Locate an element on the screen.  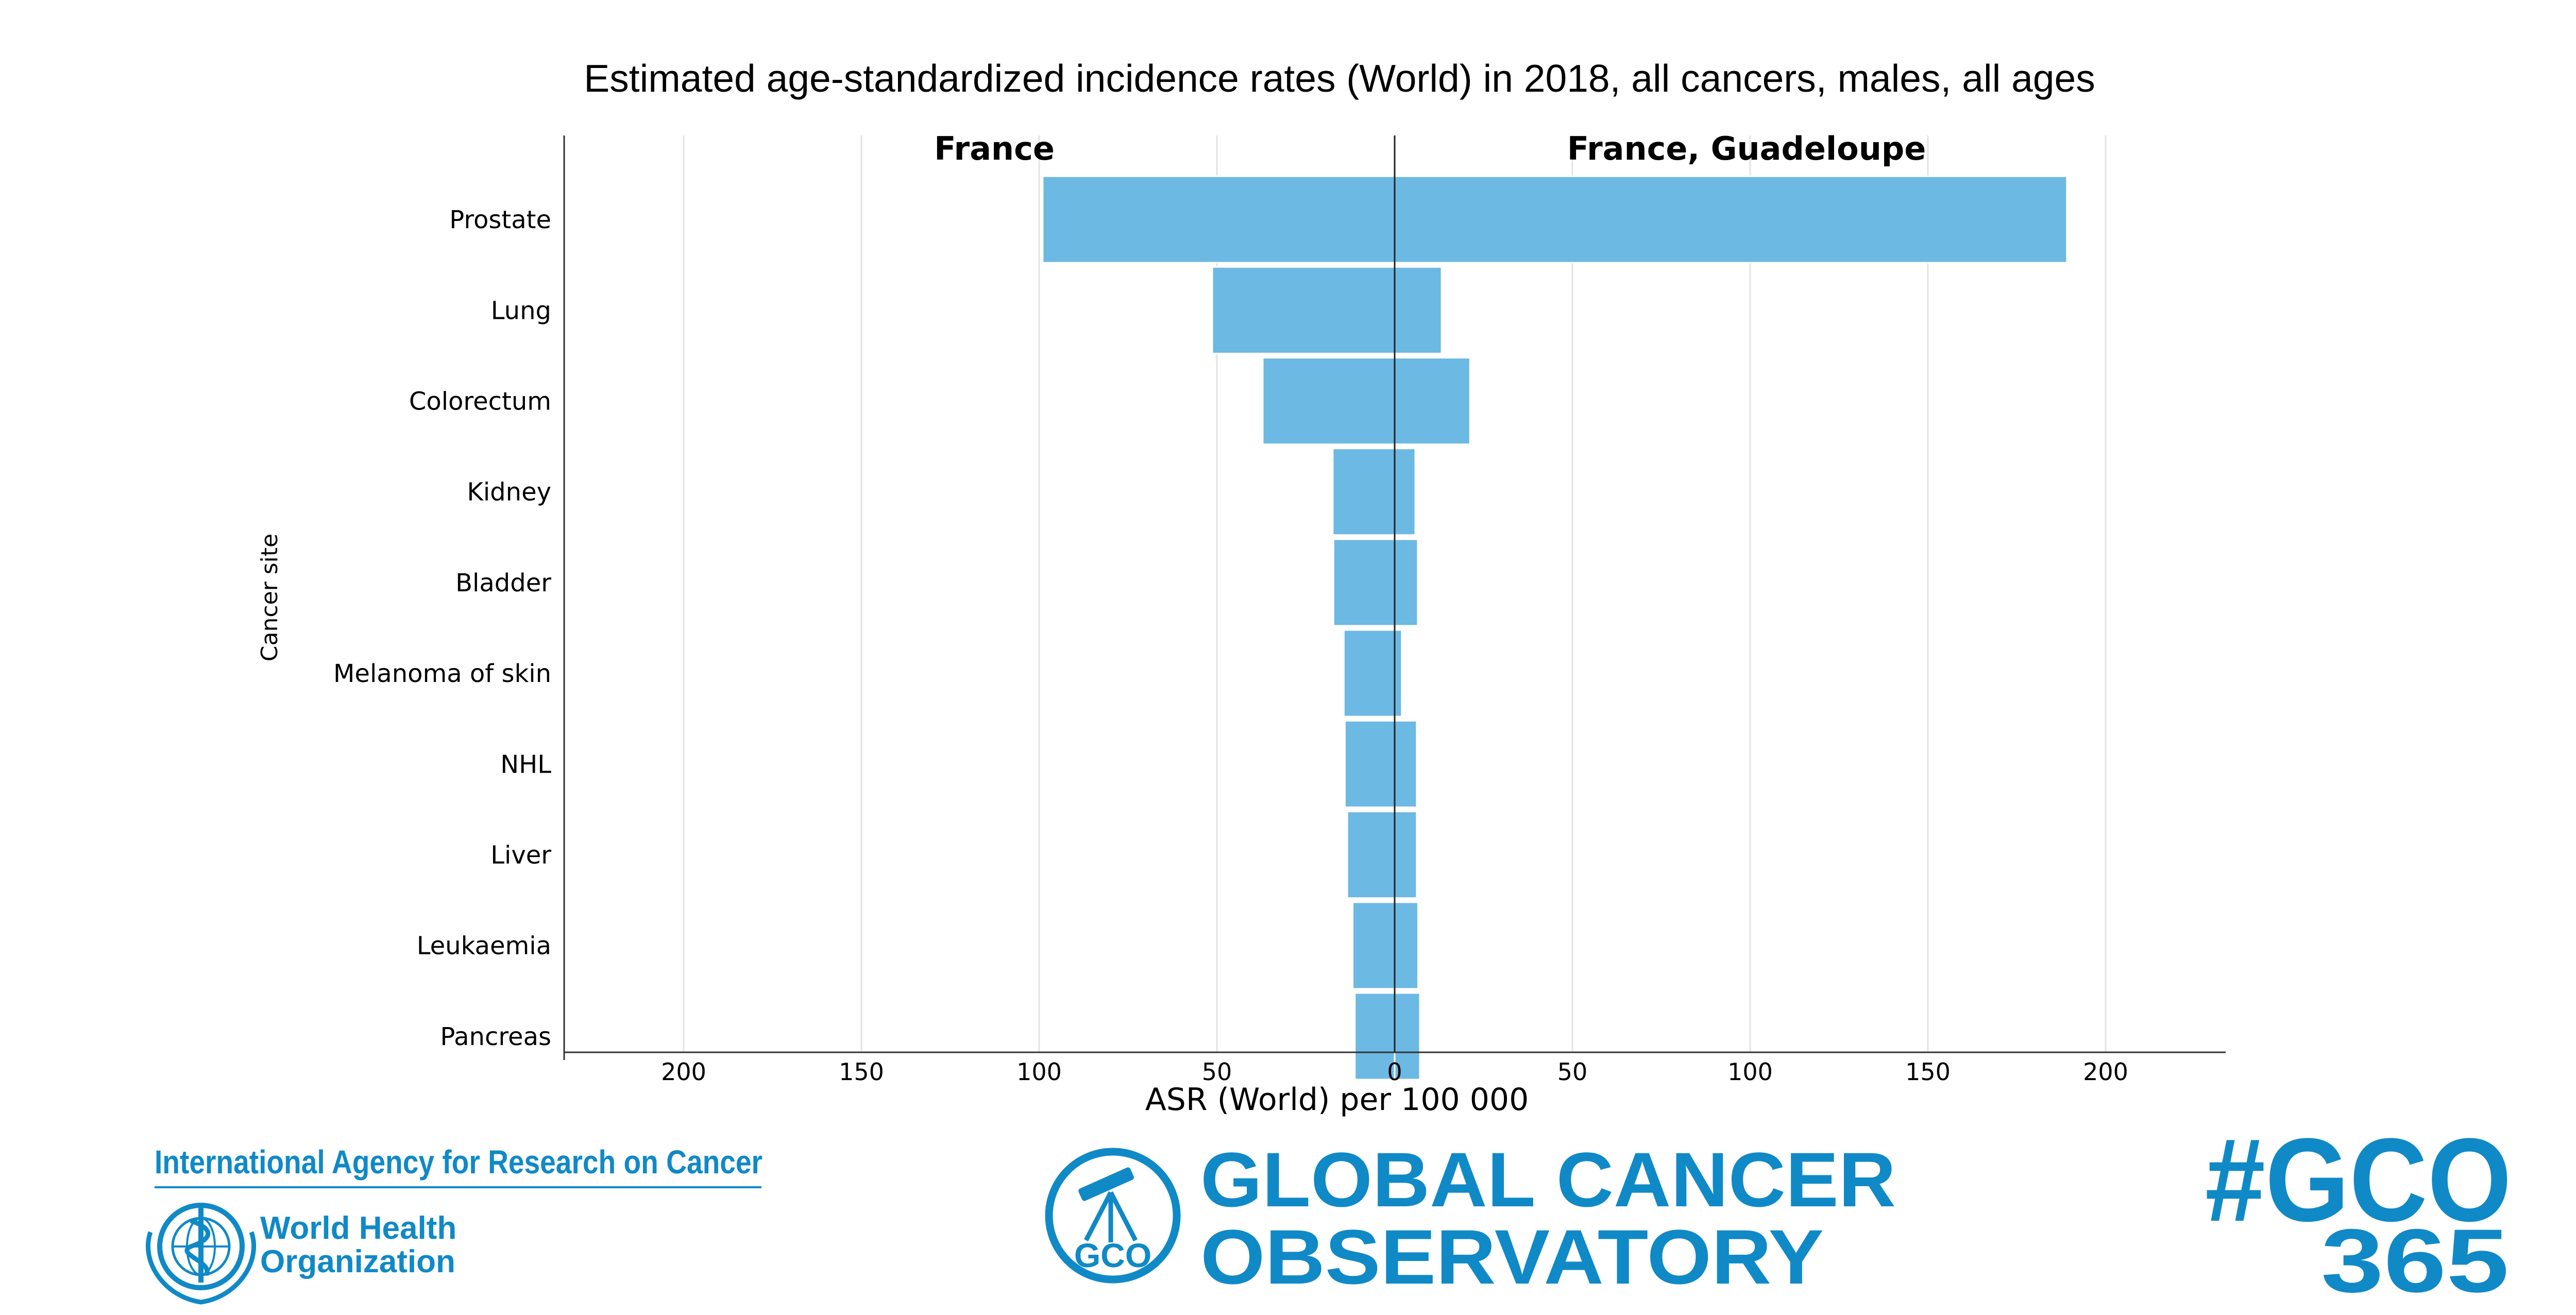
bar-france-bladder is located at coordinates (1364, 582).